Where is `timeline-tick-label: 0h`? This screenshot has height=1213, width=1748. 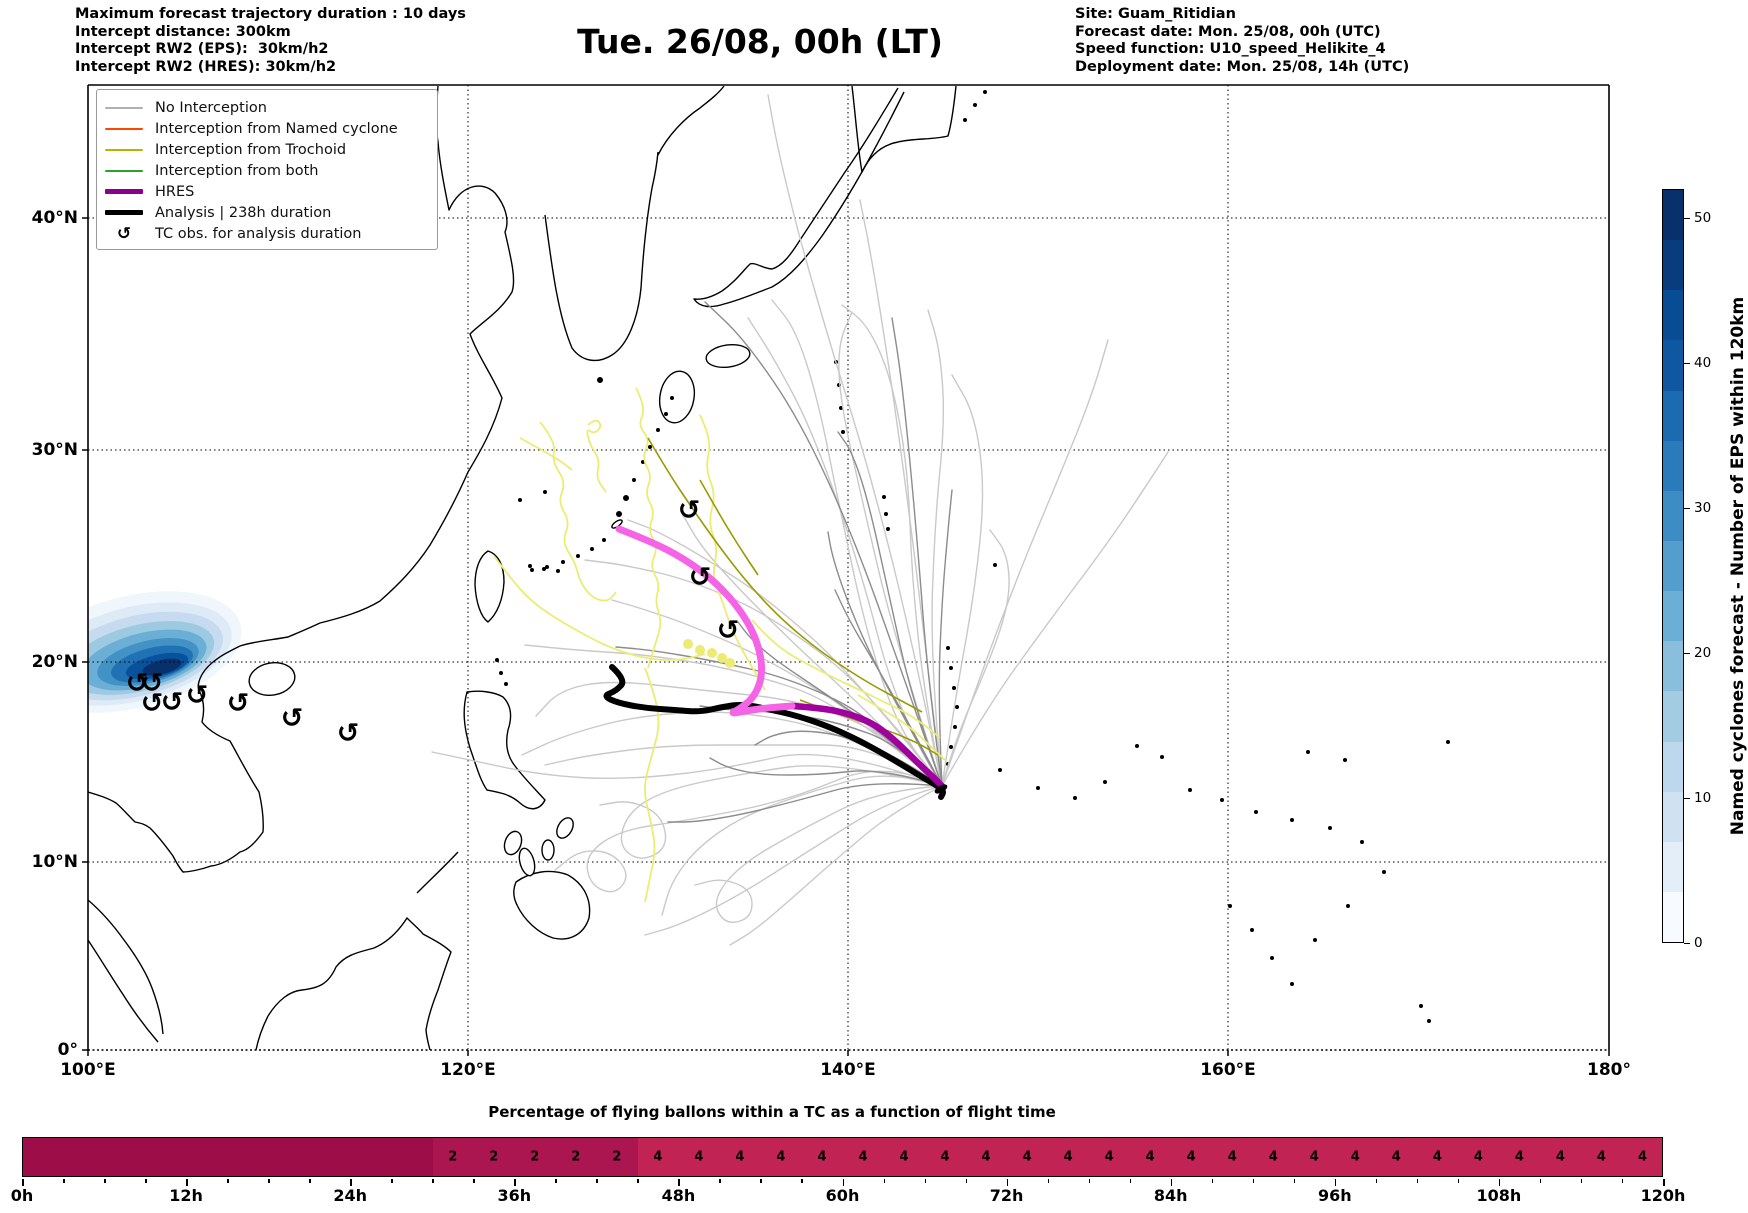
timeline-tick-label: 0h is located at coordinates (22, 1195).